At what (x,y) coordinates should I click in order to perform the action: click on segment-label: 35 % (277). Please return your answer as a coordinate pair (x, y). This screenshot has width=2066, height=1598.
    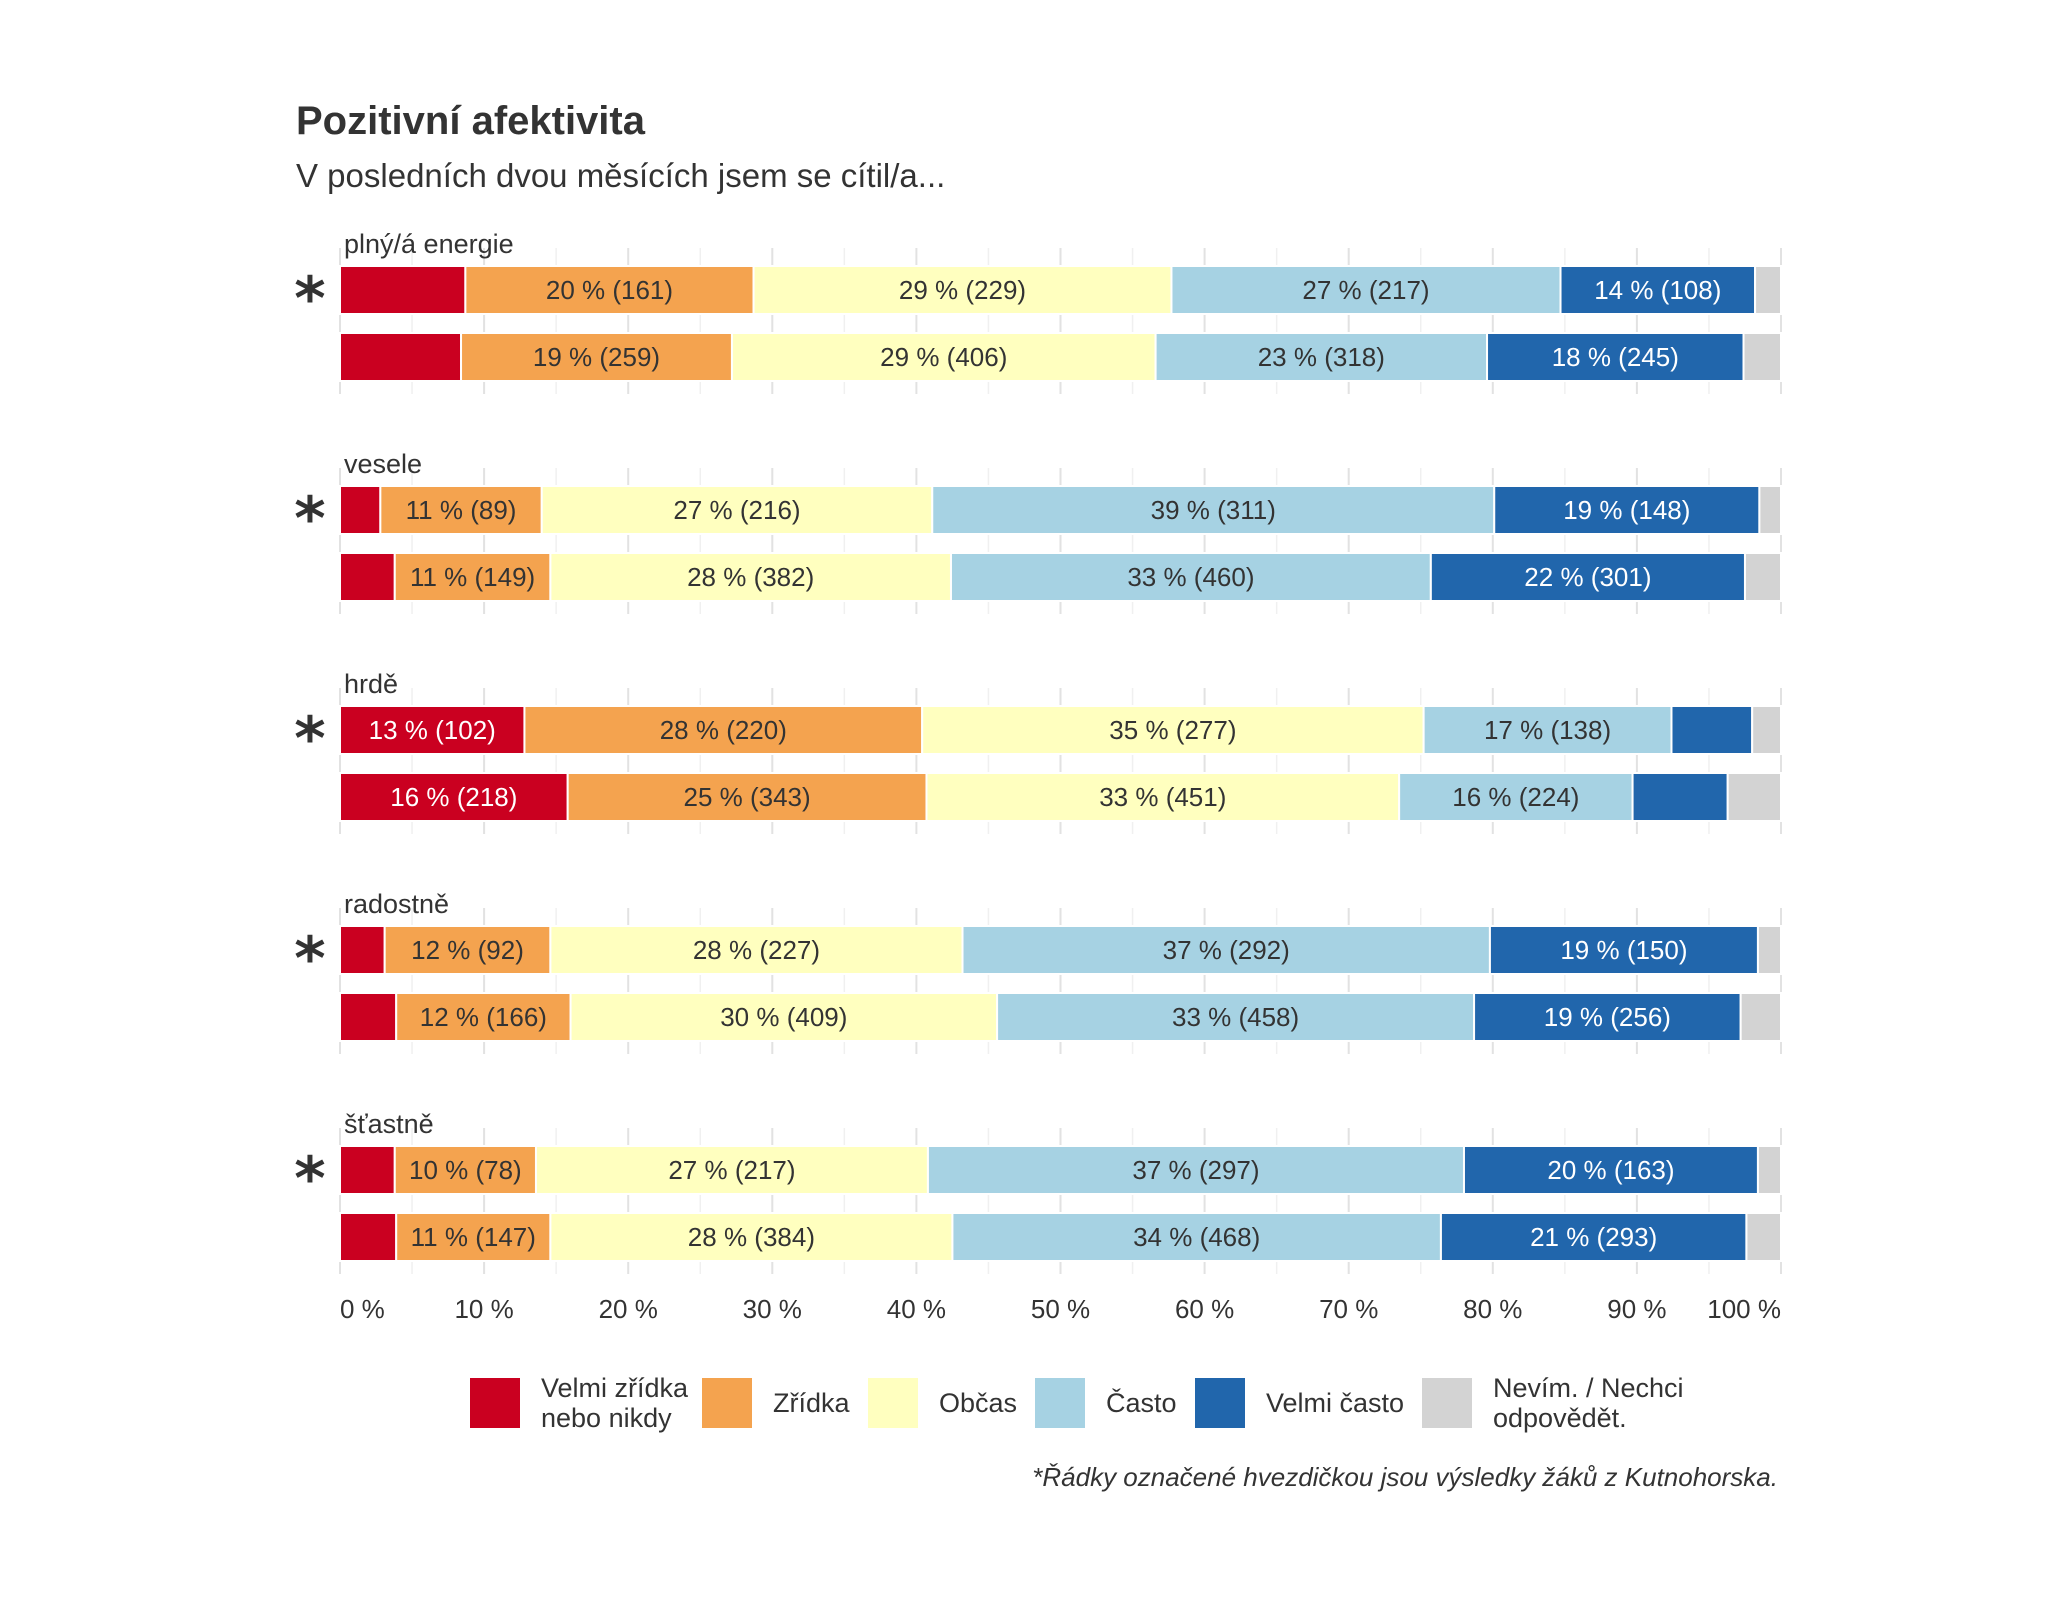
    Looking at the image, I should click on (1172, 730).